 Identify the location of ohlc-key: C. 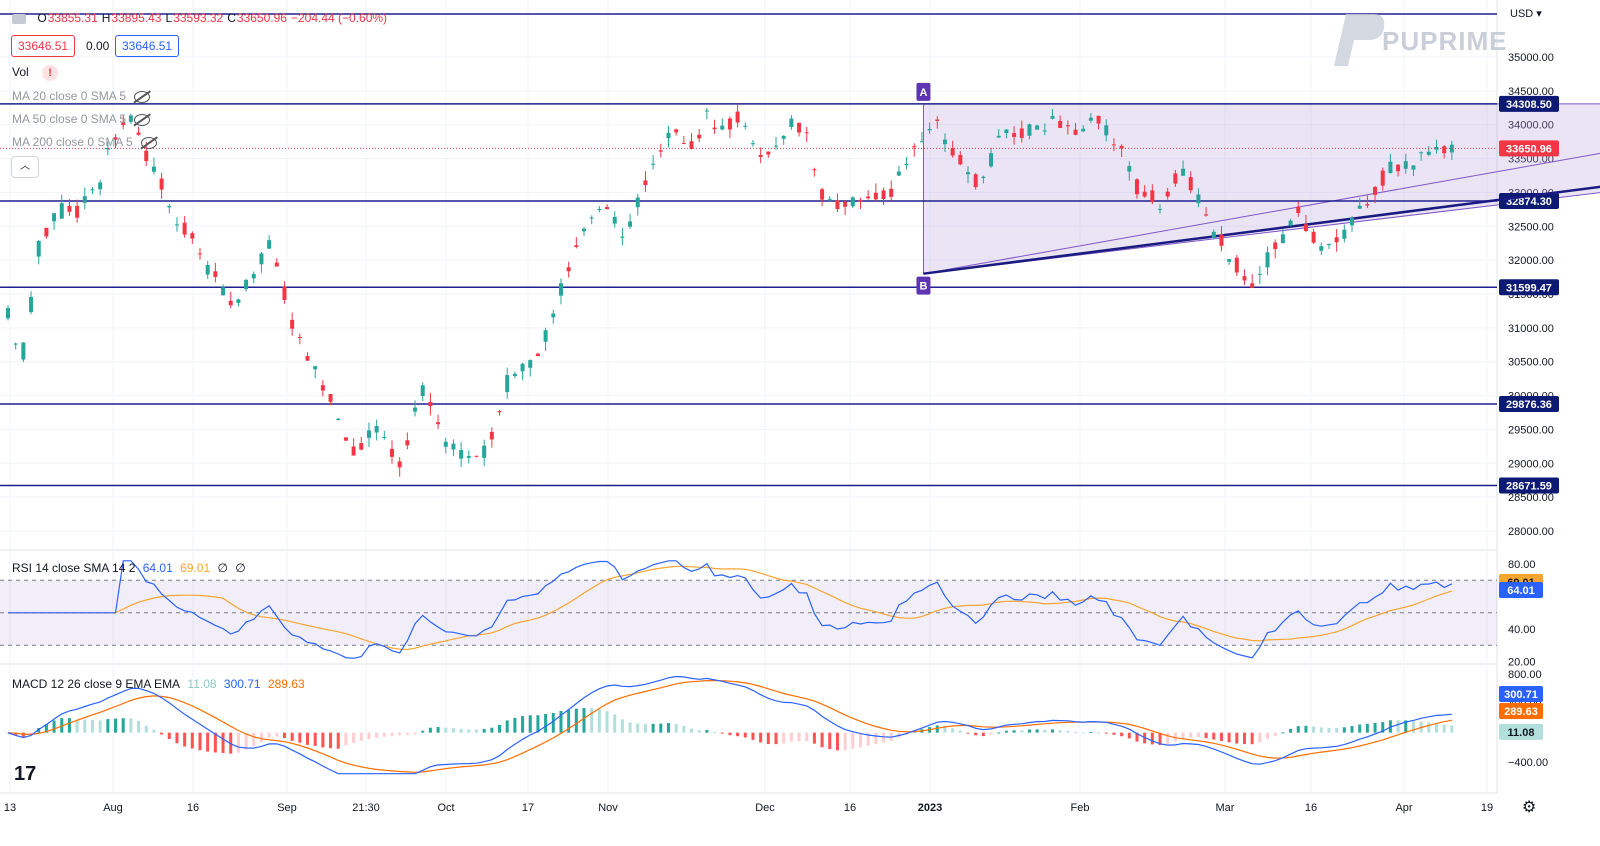
(231, 18).